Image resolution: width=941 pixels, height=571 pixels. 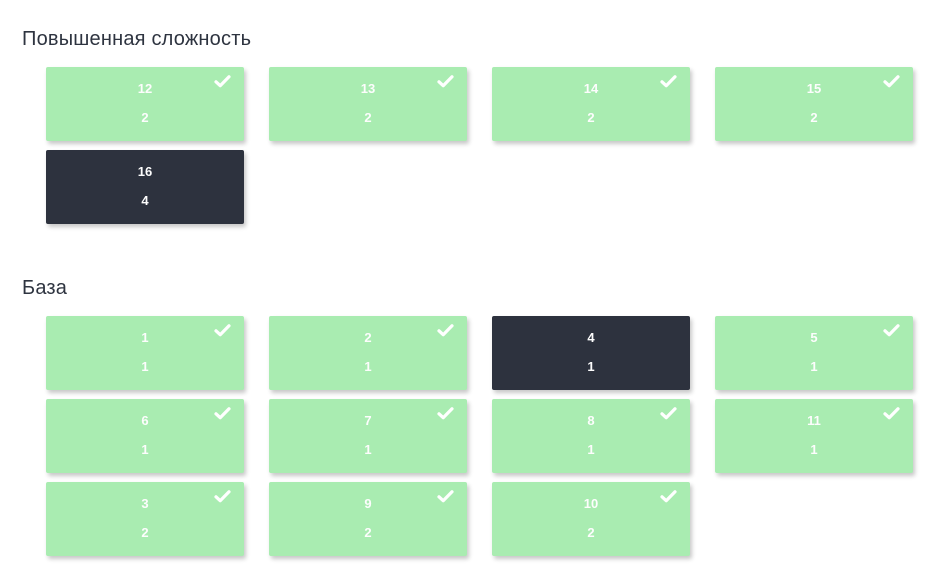 What do you see at coordinates (814, 104) in the screenshot?
I see `task-card-15: 15 2` at bounding box center [814, 104].